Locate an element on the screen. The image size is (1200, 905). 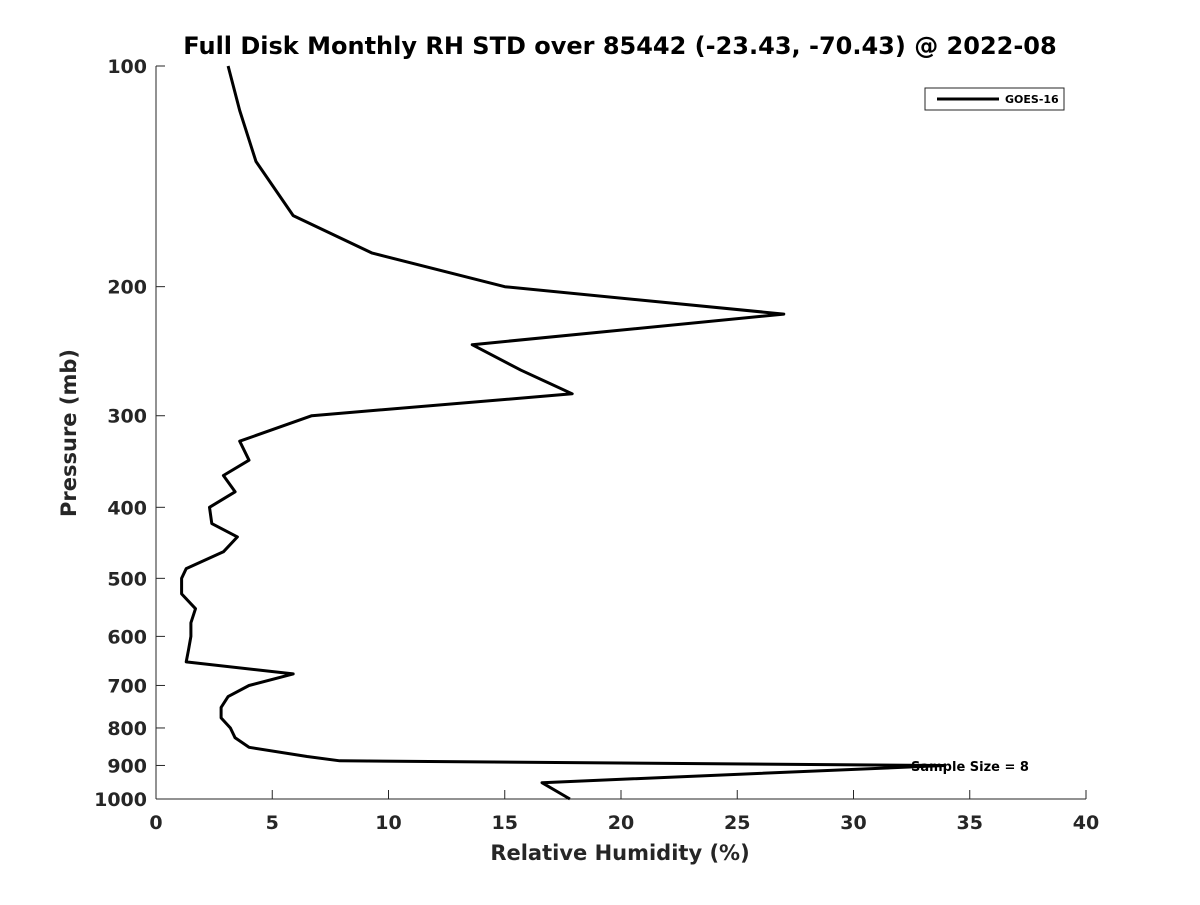
y-tick-label: 800 is located at coordinates (127, 729).